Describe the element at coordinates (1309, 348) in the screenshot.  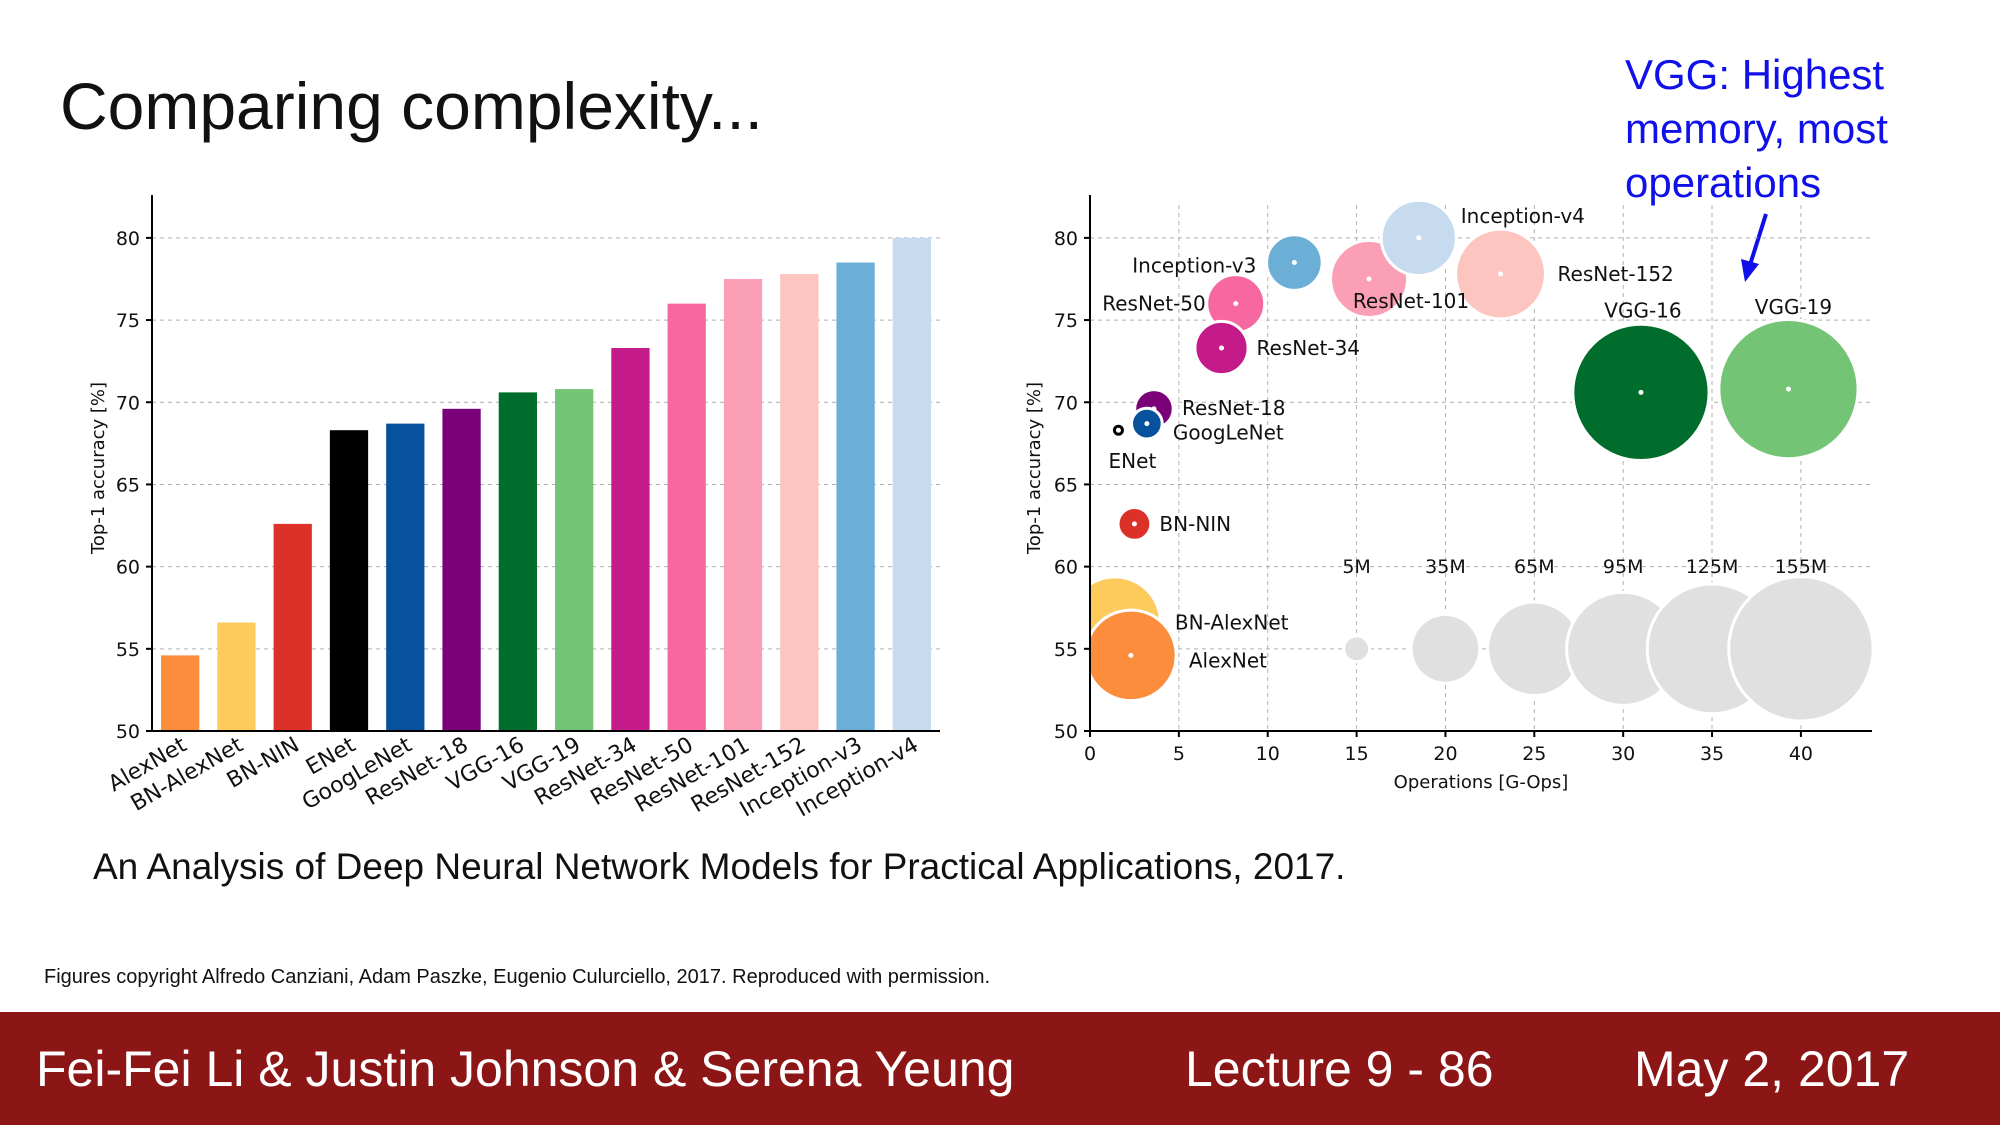
I see `point-label: ResNet-34` at that location.